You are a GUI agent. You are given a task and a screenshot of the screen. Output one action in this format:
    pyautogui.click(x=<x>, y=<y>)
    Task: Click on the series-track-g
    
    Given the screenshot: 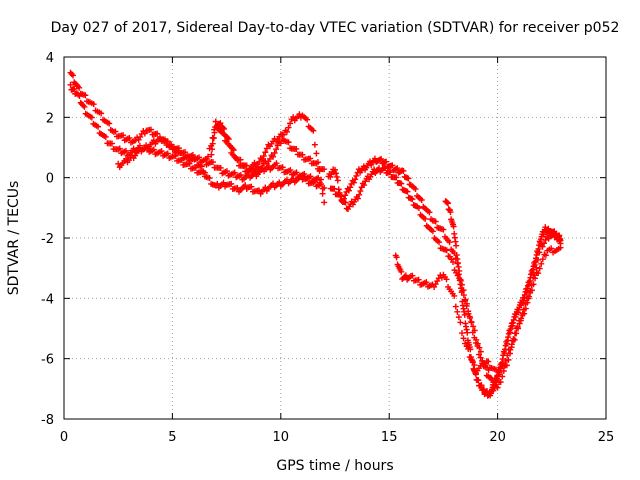 What is the action you would take?
    pyautogui.click(x=446, y=315)
    